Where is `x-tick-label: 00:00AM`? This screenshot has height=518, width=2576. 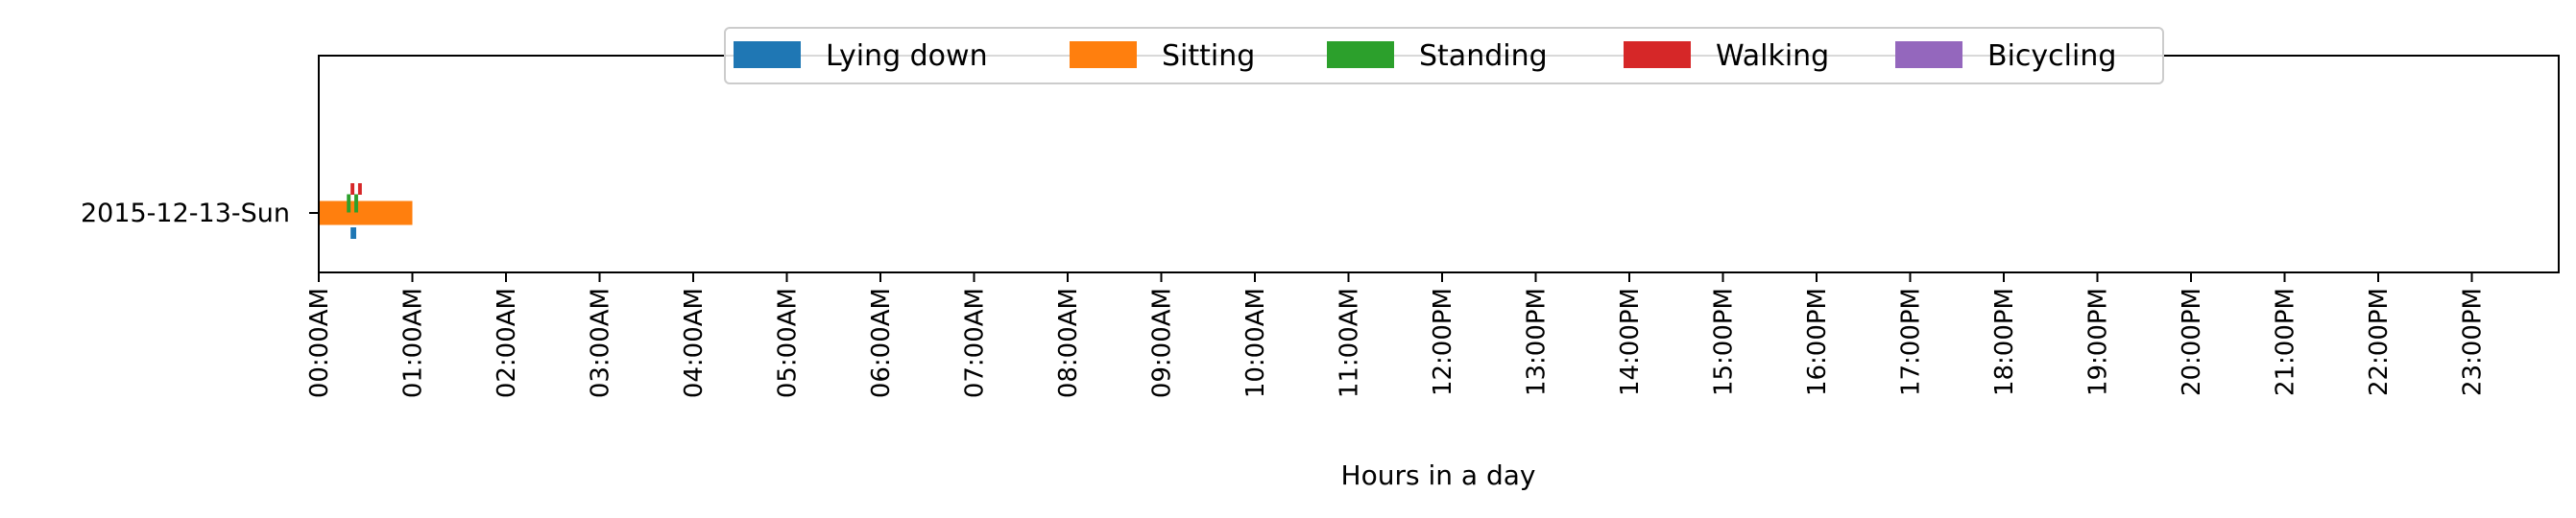
x-tick-label: 00:00AM is located at coordinates (319, 343).